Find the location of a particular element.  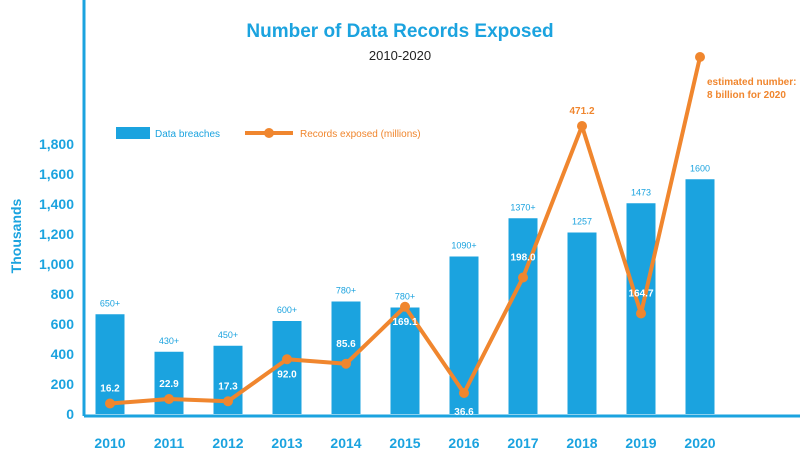

y-tick-label: 1,400 is located at coordinates (56, 204).